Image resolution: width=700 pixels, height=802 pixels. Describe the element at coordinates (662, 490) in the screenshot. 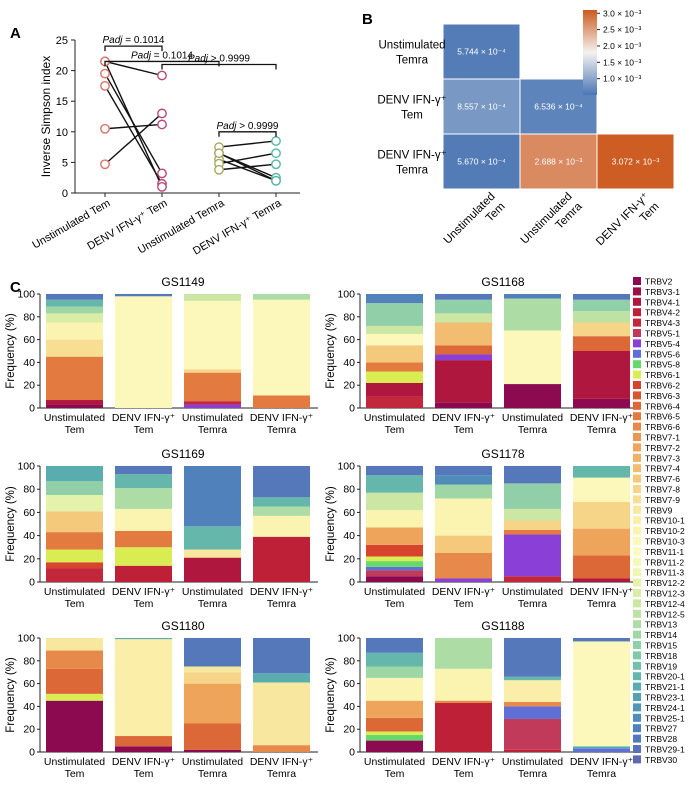

I see `legend-label: TRBV7-8` at that location.